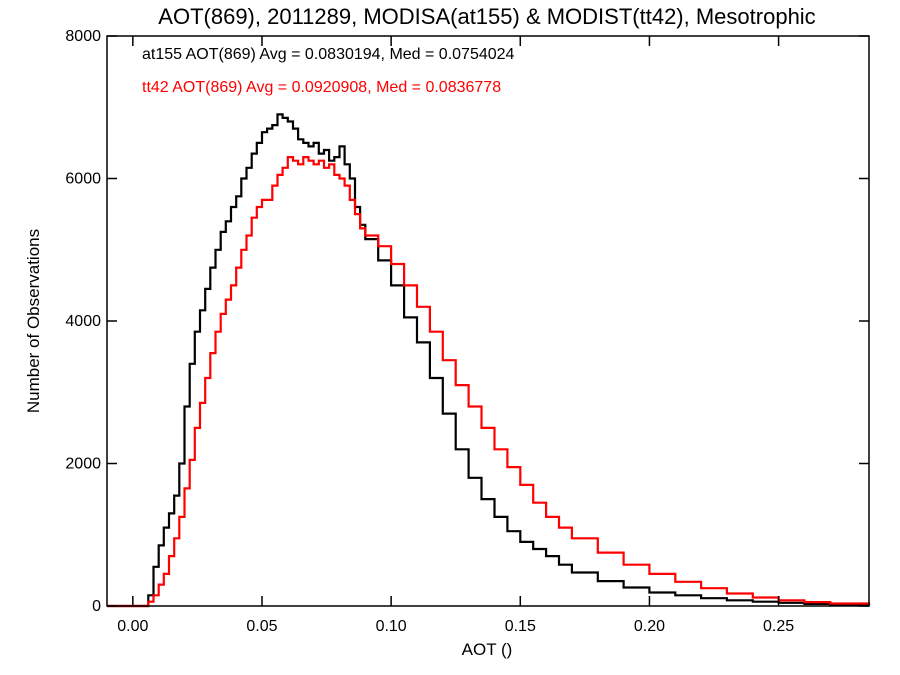  Describe the element at coordinates (83, 321) in the screenshot. I see `y-tick-label: 4000` at that location.